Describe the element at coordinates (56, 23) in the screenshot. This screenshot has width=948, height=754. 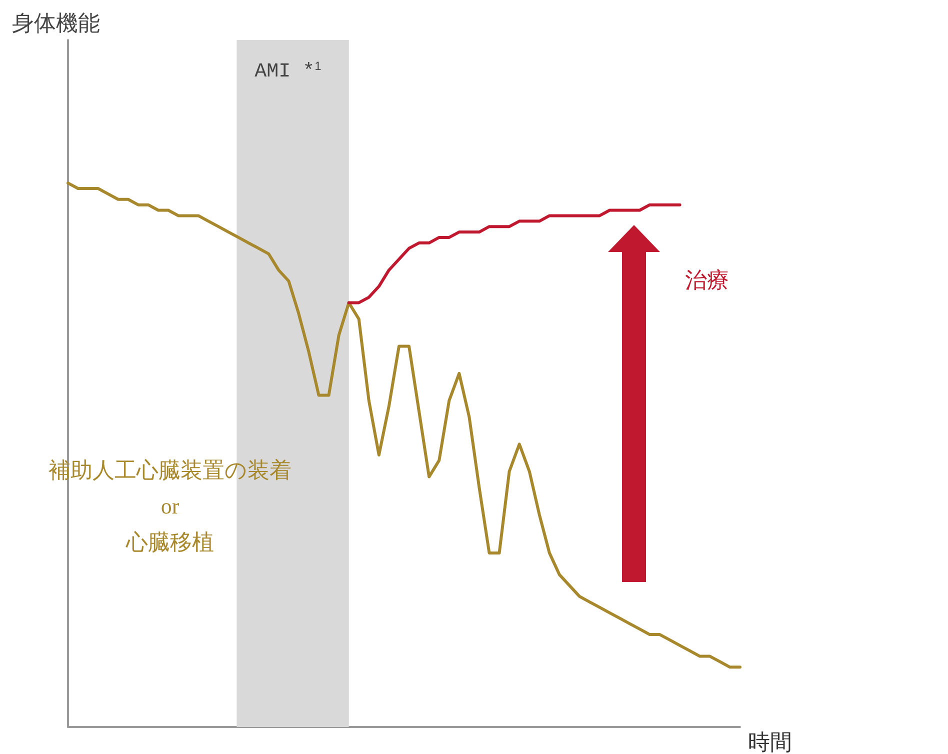
I see `text: 身体機能` at that location.